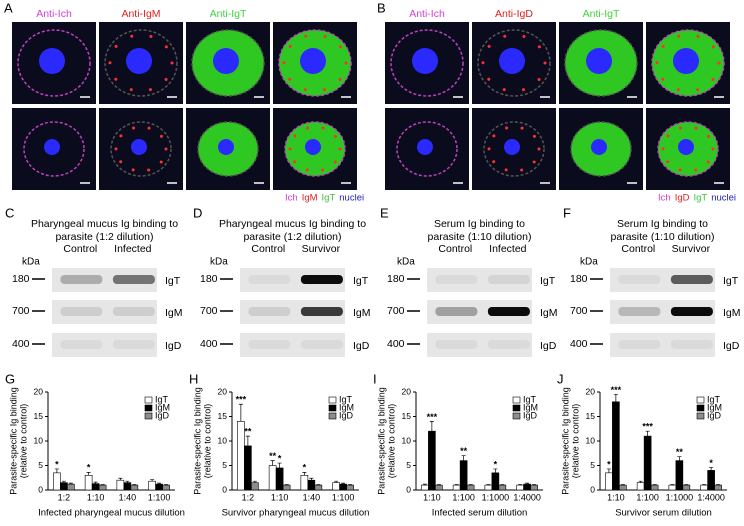 The width and height of the screenshot is (744, 526). Describe the element at coordinates (193, 378) in the screenshot. I see `panel-letter: H` at that location.